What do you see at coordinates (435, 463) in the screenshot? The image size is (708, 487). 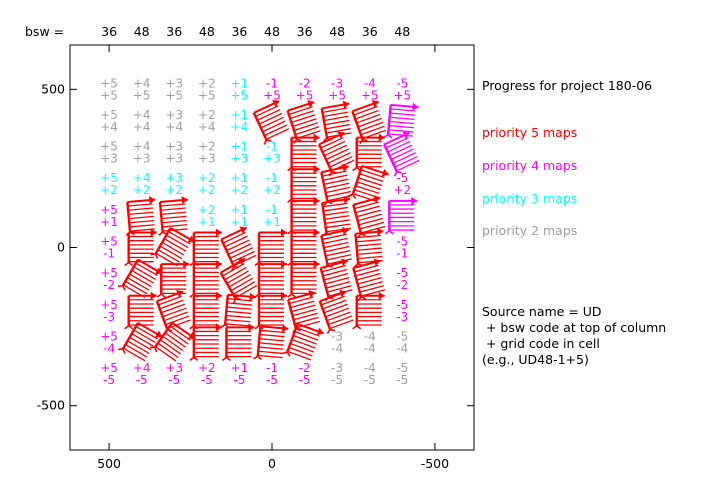 I see `x-tick-label: -500` at bounding box center [435, 463].